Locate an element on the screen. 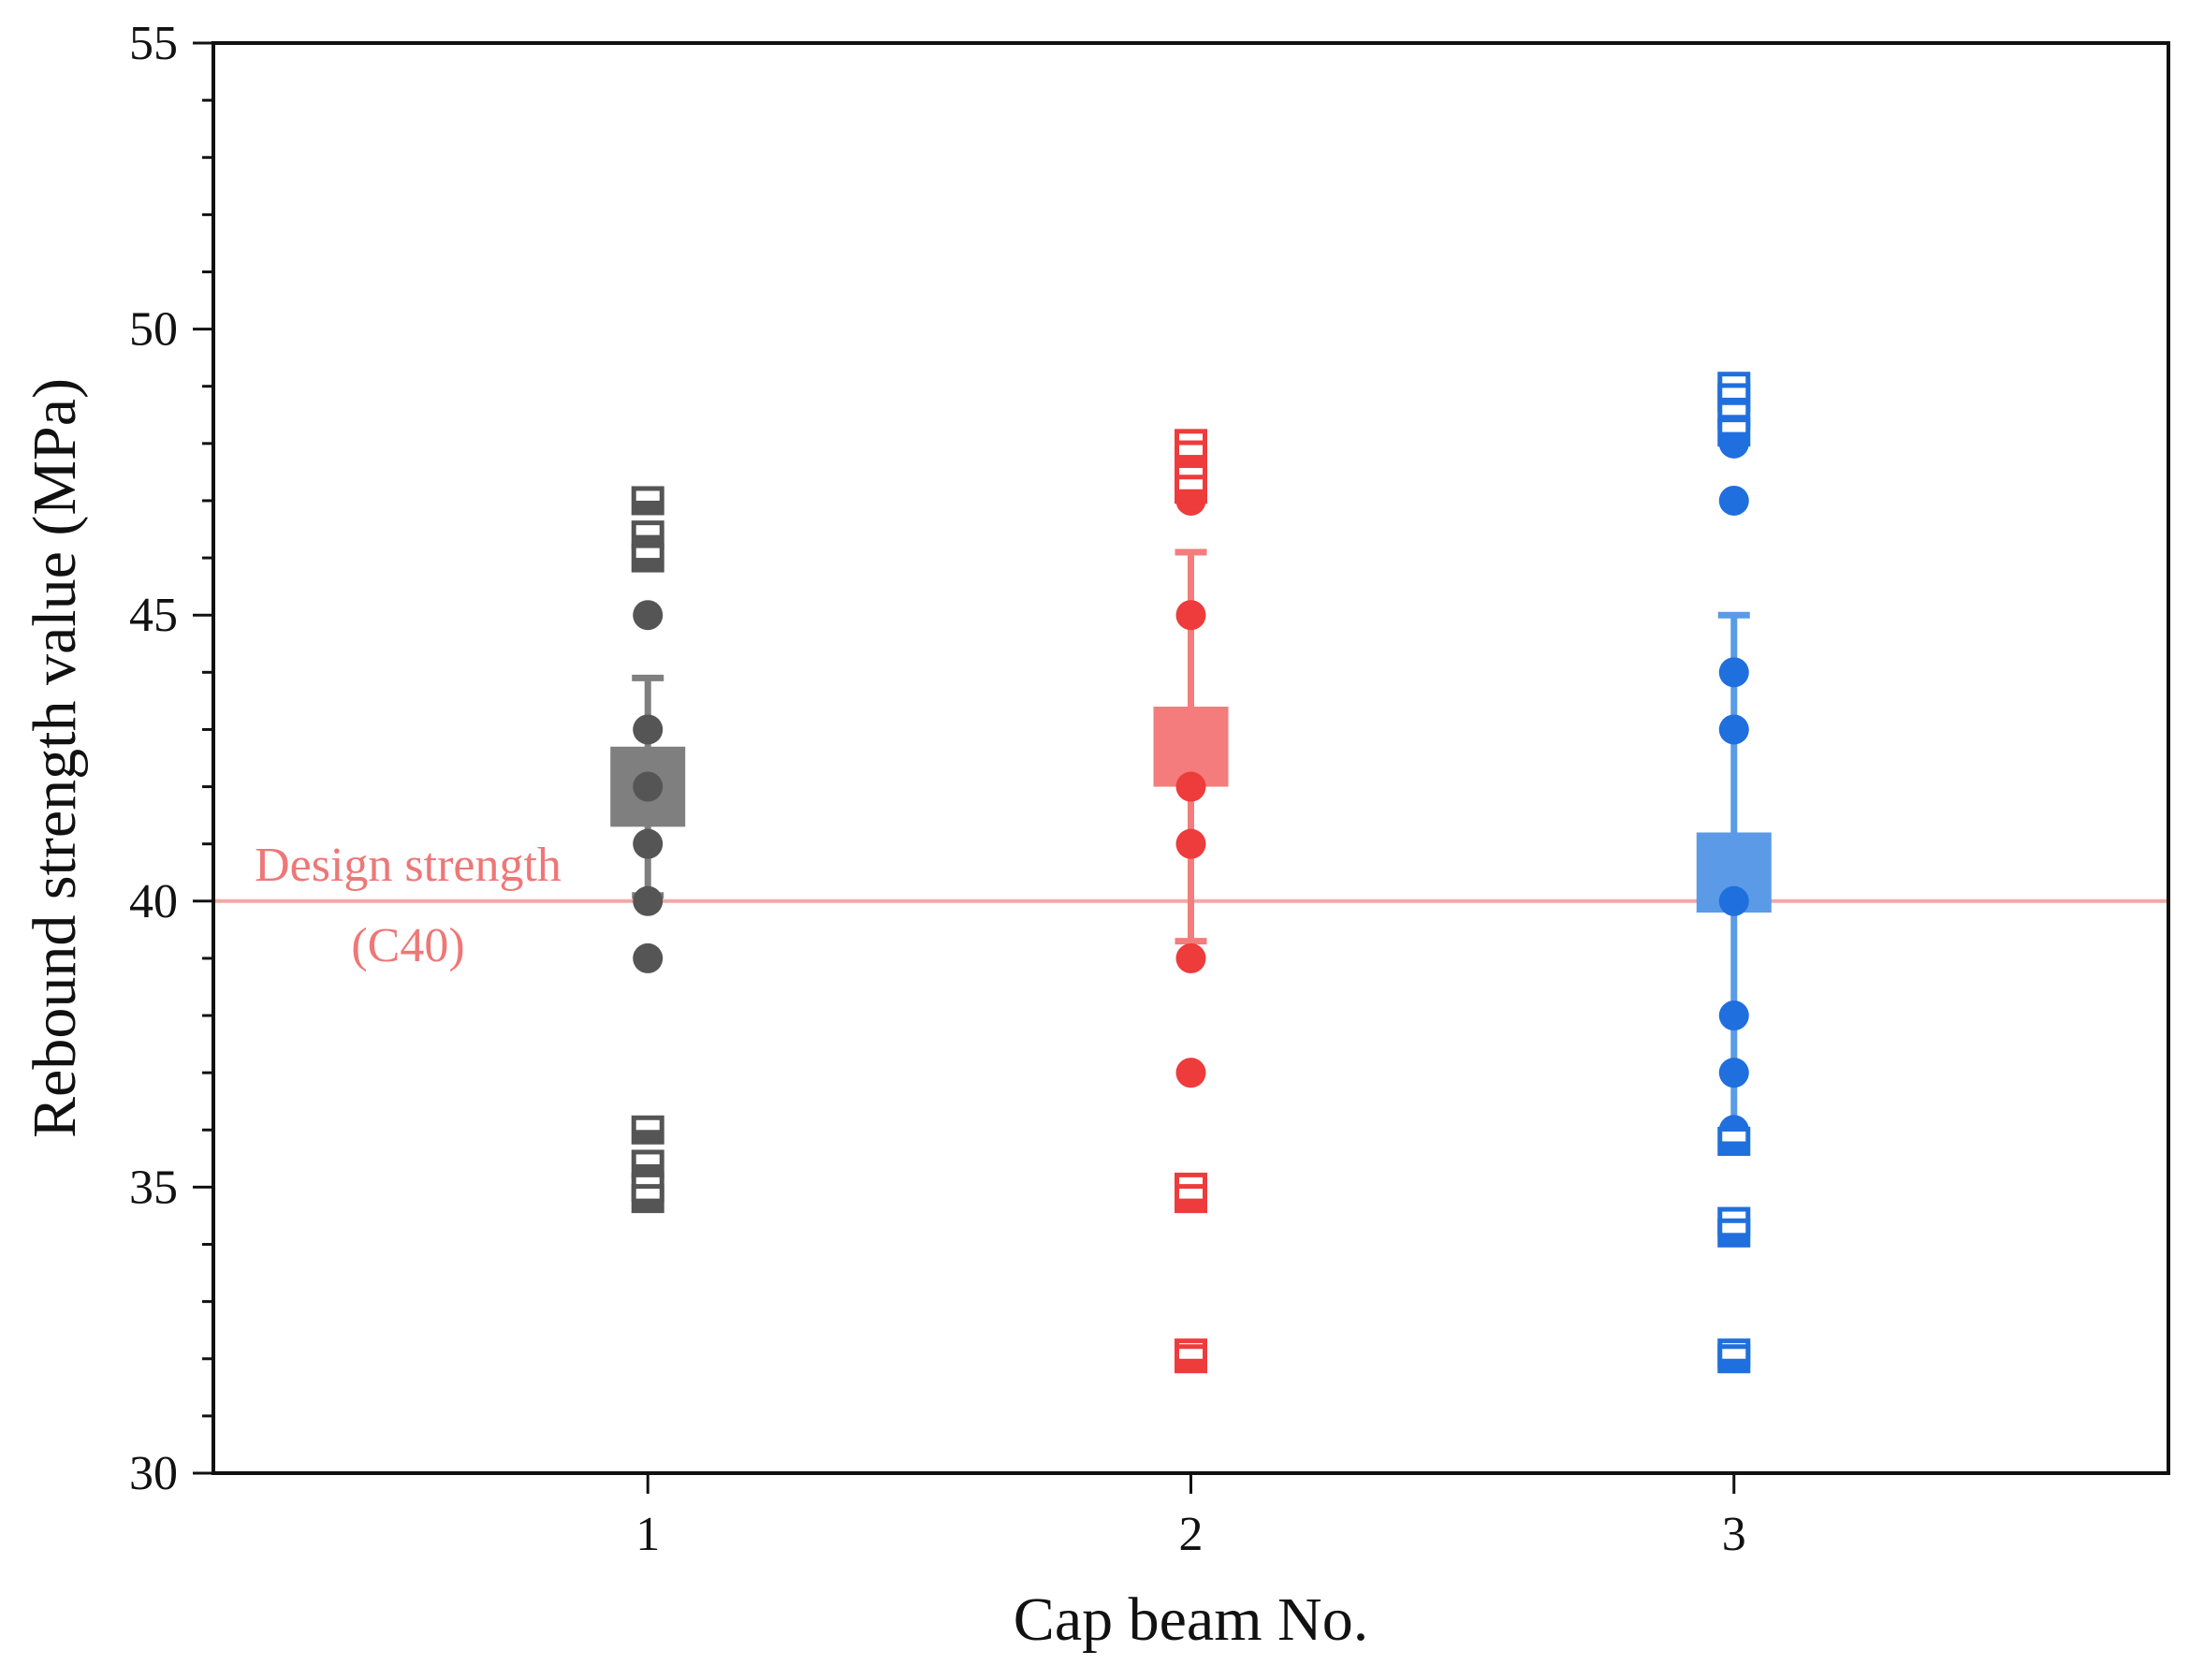 Image resolution: width=2189 pixels, height=1680 pixels. y-axis-title: Rebound strength value (MPa) is located at coordinates (55, 758).